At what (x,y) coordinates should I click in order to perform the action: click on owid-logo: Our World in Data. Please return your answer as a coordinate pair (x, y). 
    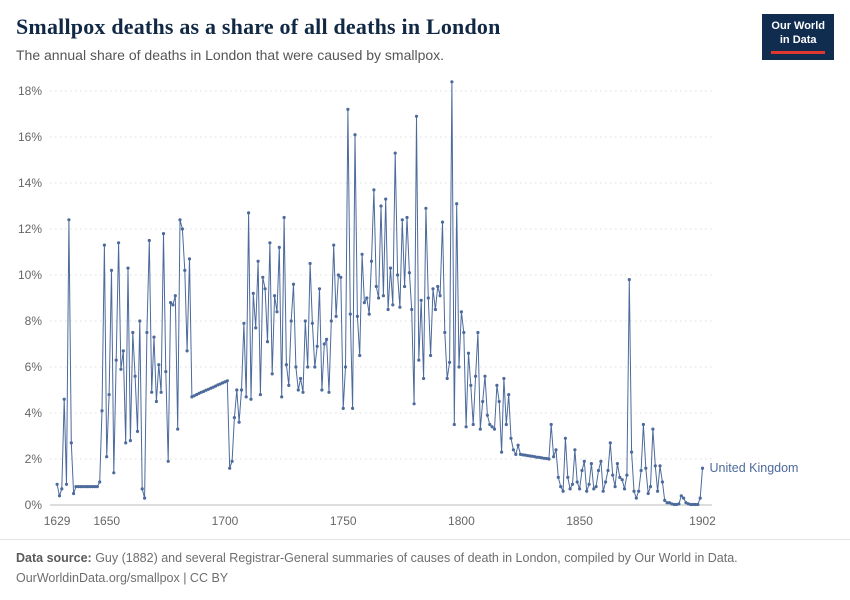
    Looking at the image, I should click on (798, 37).